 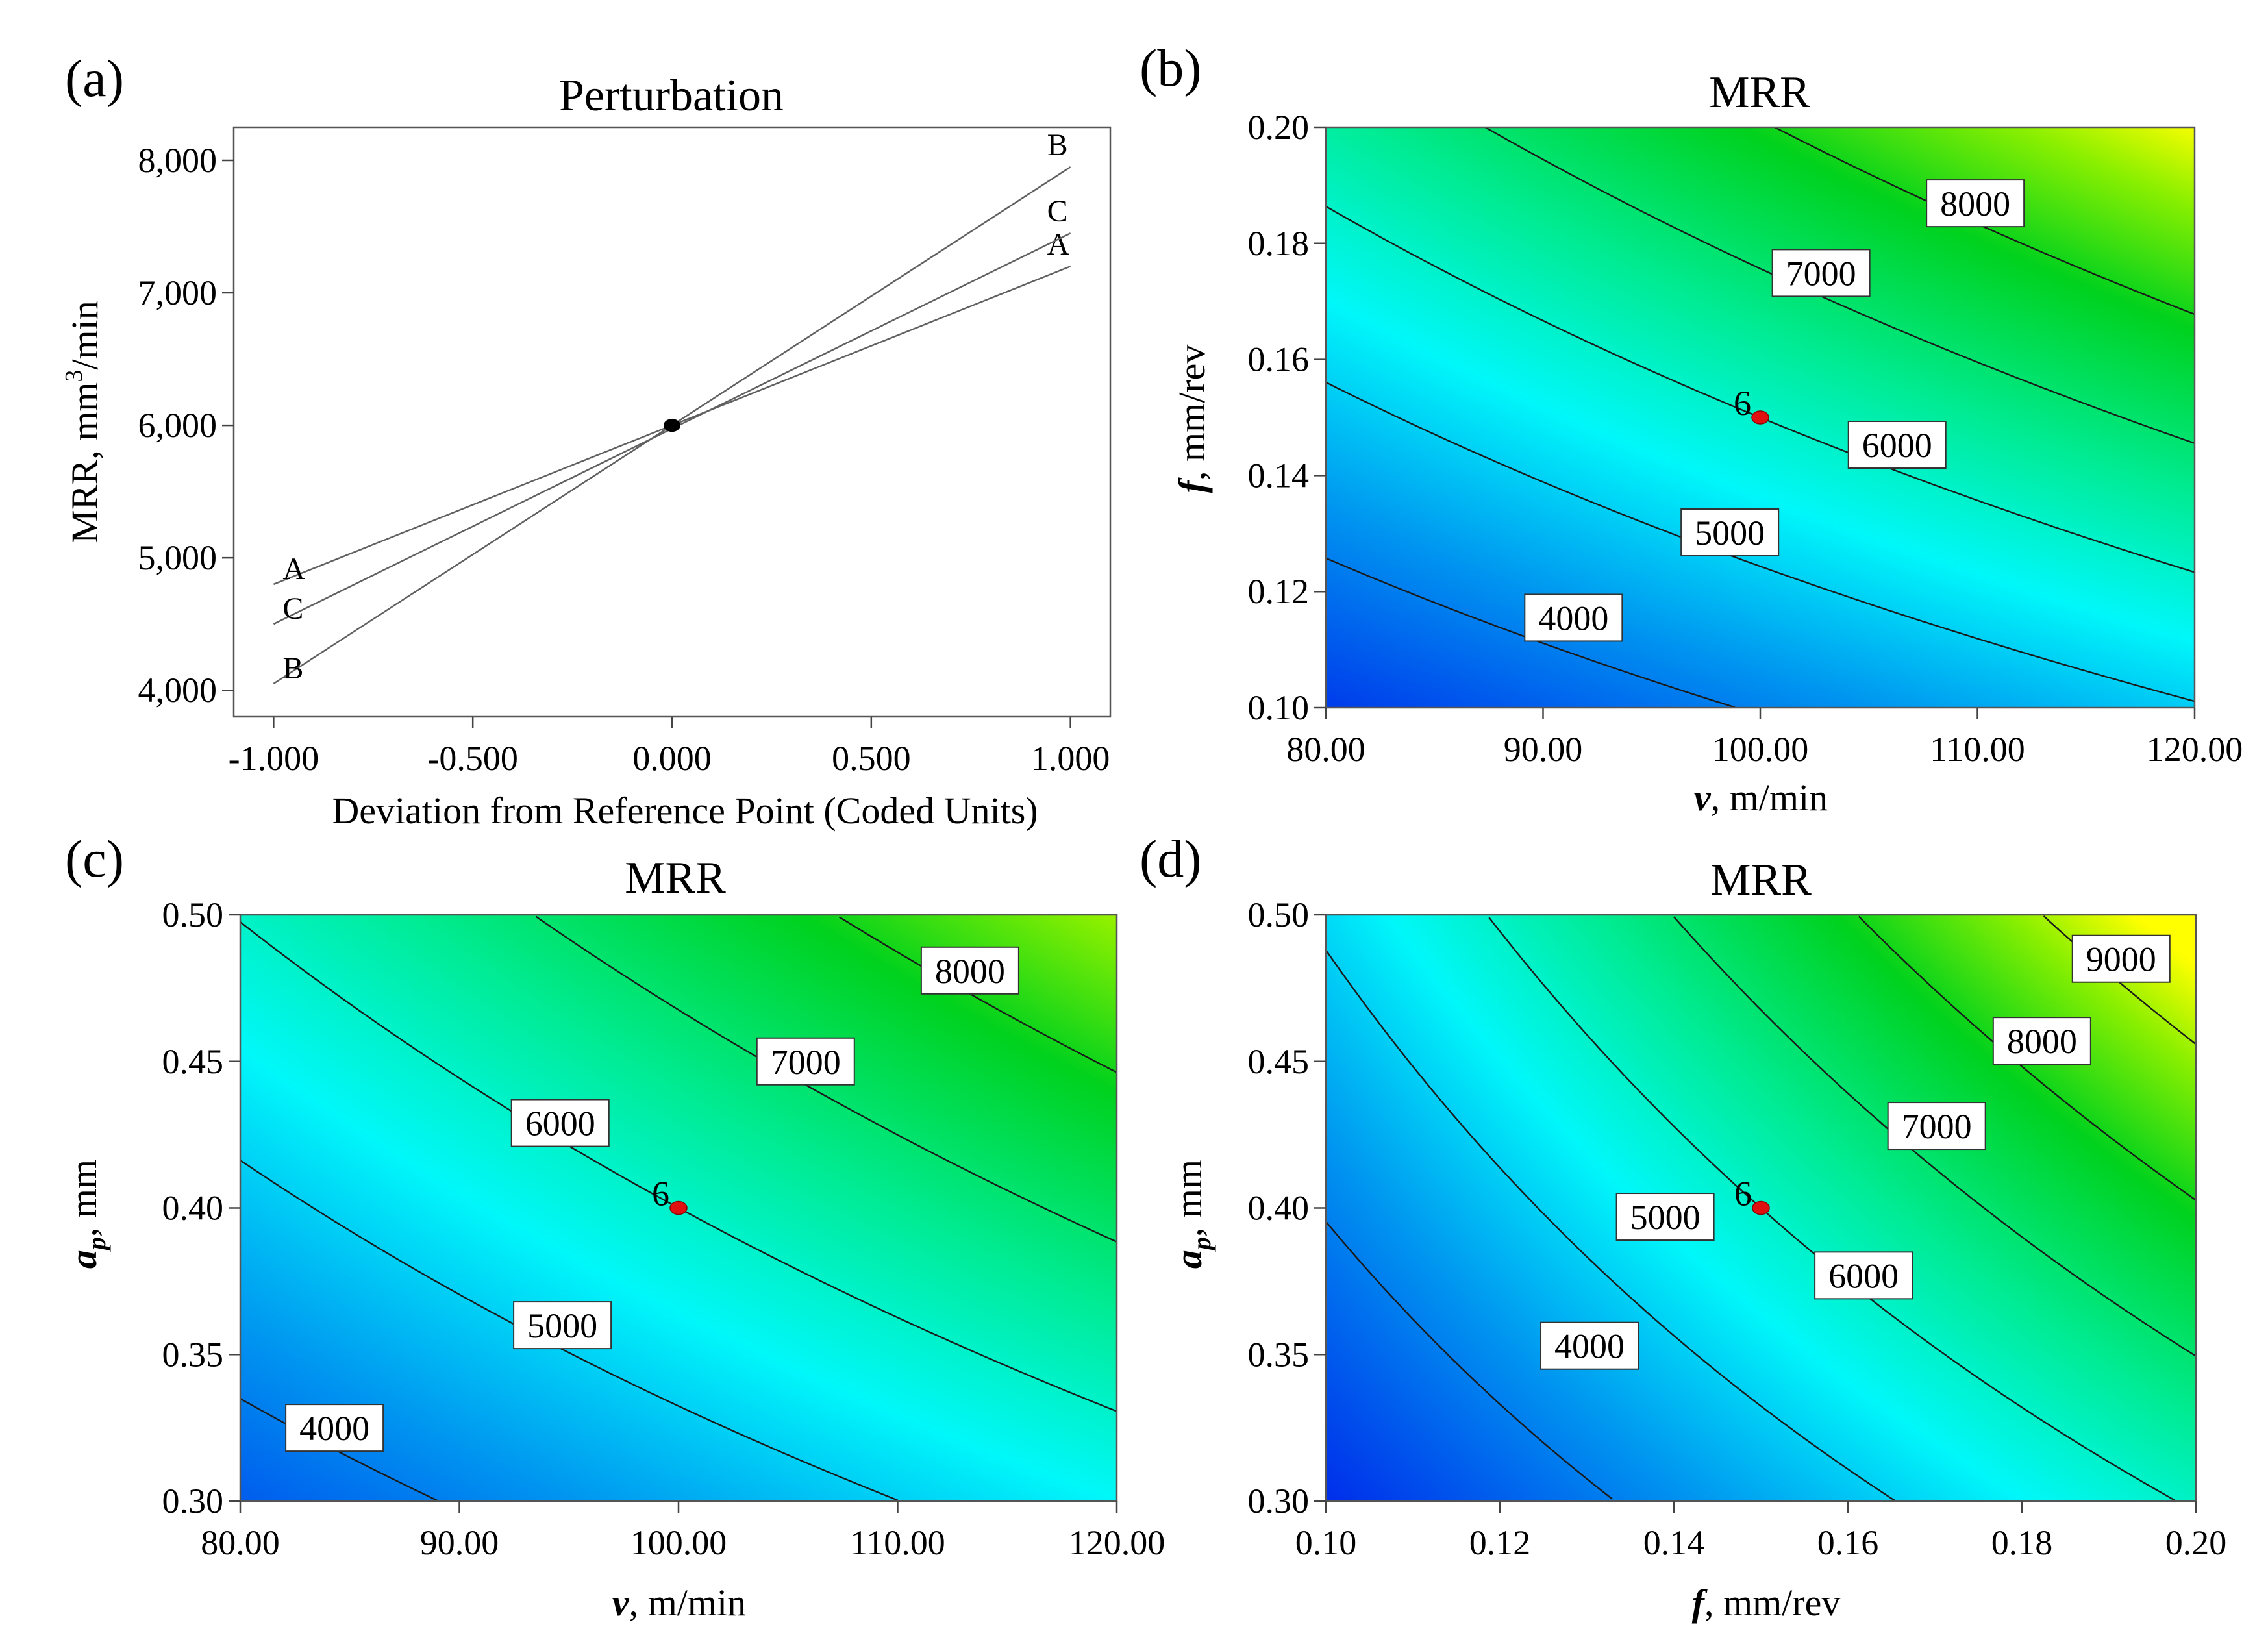 What do you see at coordinates (178, 160) in the screenshot?
I see `y-tick-label-a: 8,000` at bounding box center [178, 160].